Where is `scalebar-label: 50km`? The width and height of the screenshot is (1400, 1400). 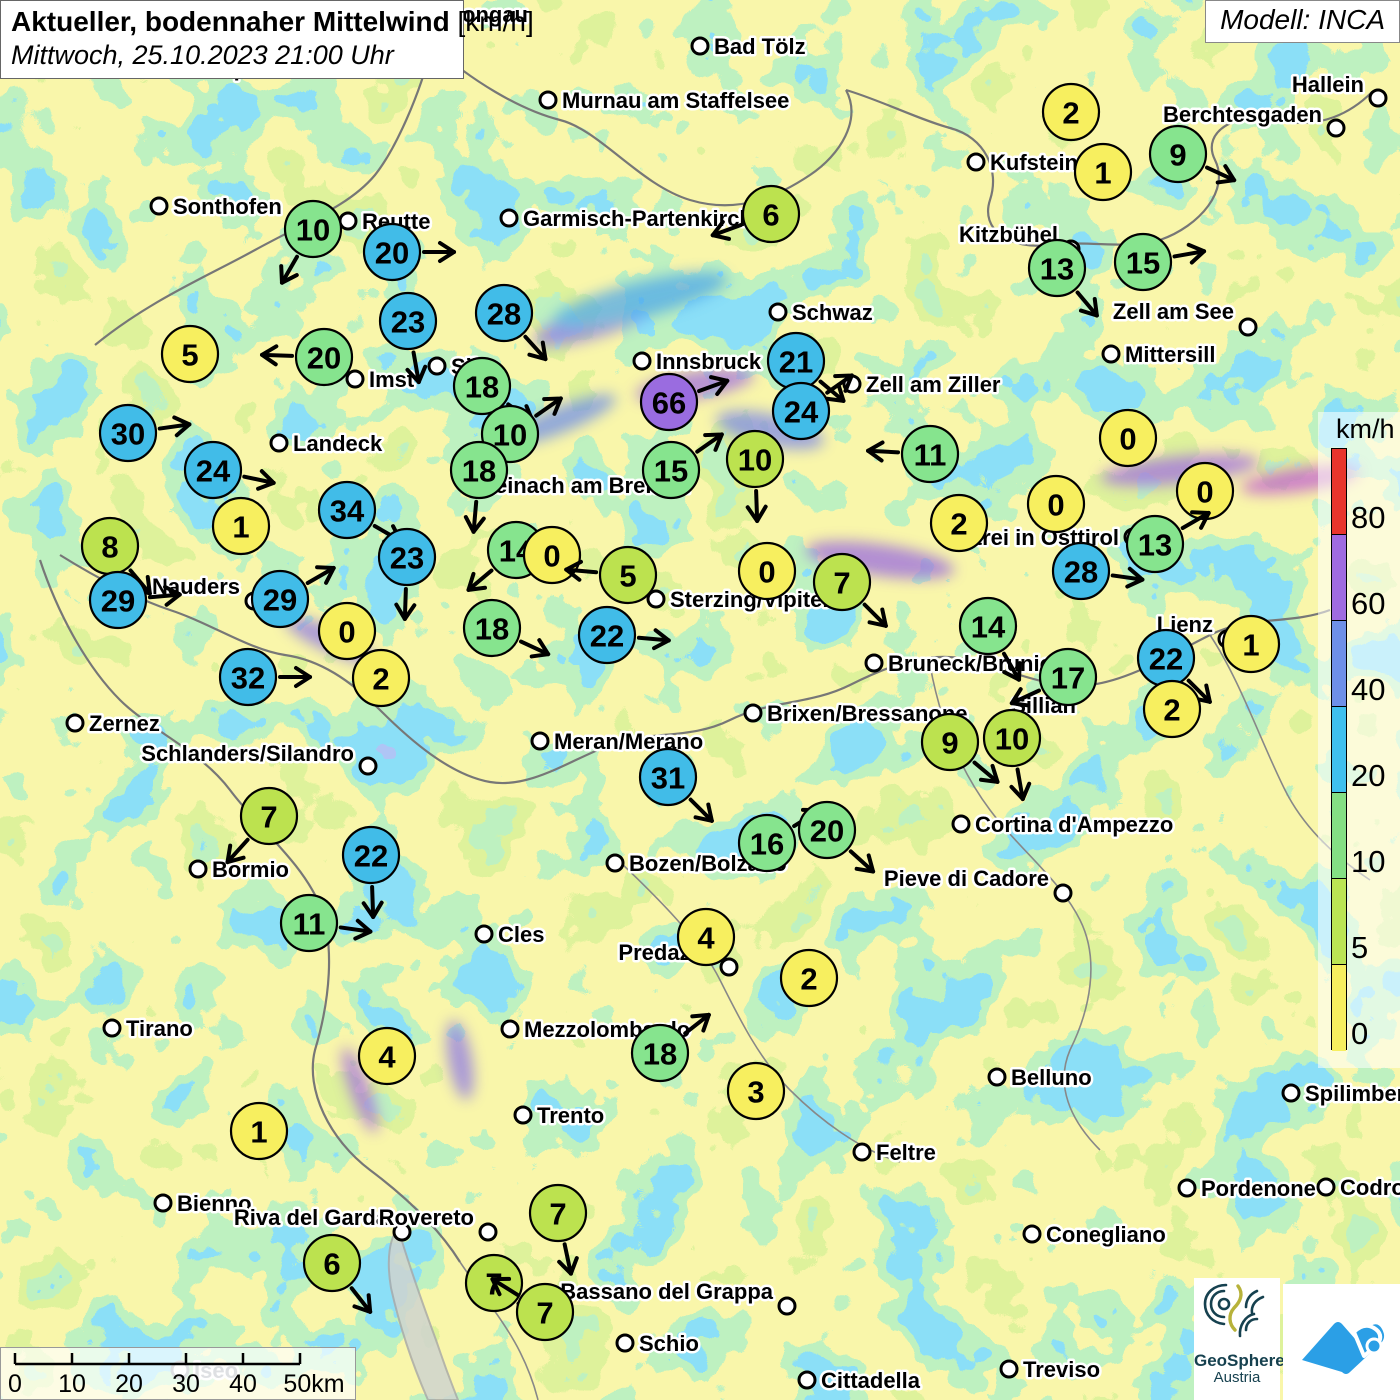
scalebar-label: 50km is located at coordinates (314, 1384).